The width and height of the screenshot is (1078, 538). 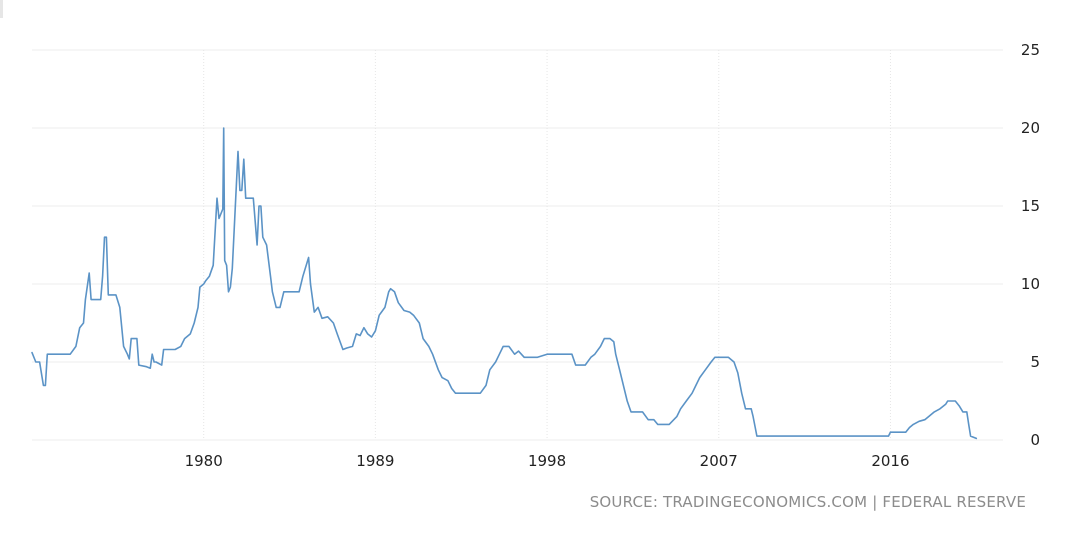 I want to click on y-tick-label: 25, so click(x=1030, y=50).